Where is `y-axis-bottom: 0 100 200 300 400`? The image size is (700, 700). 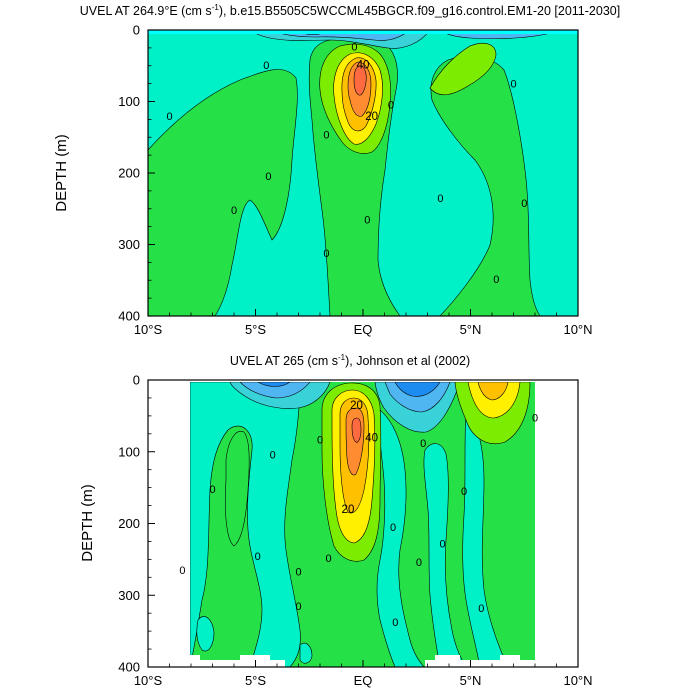
y-axis-bottom: 0 100 200 300 400 is located at coordinates (136, 524).